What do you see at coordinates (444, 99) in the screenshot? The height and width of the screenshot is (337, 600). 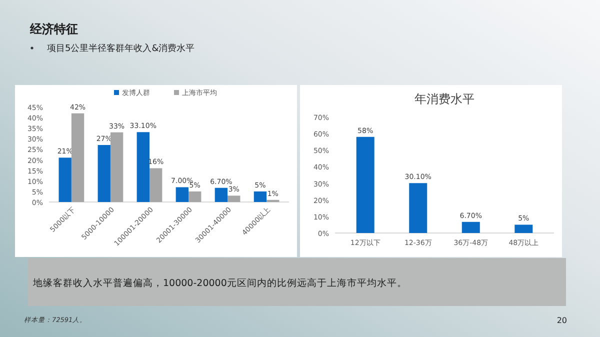 I see `chart-title: 年消费水平` at bounding box center [444, 99].